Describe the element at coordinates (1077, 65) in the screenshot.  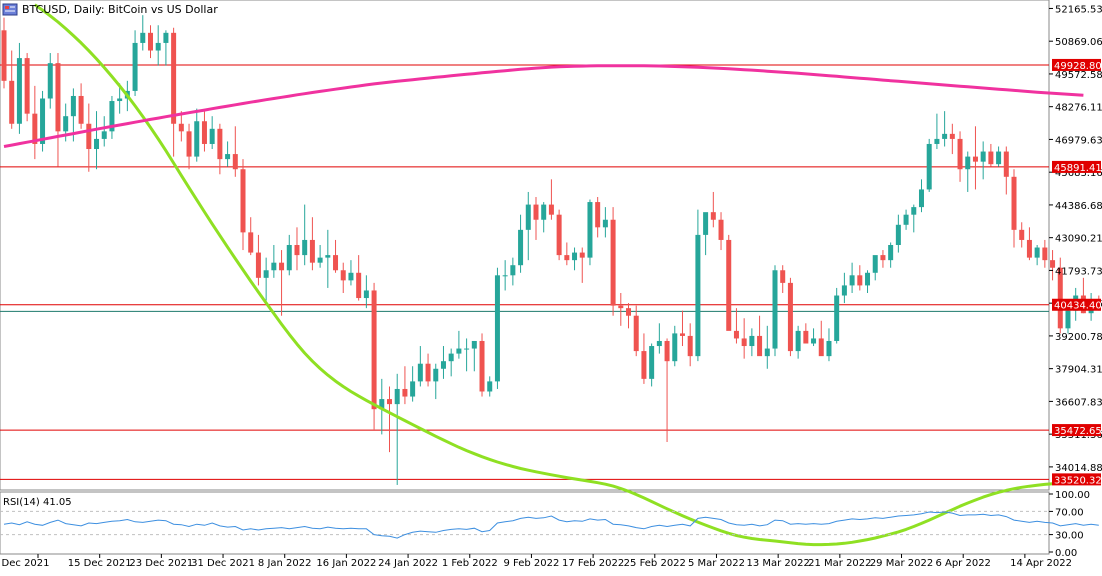
I see `price-level-tag: 49928.803` at that location.